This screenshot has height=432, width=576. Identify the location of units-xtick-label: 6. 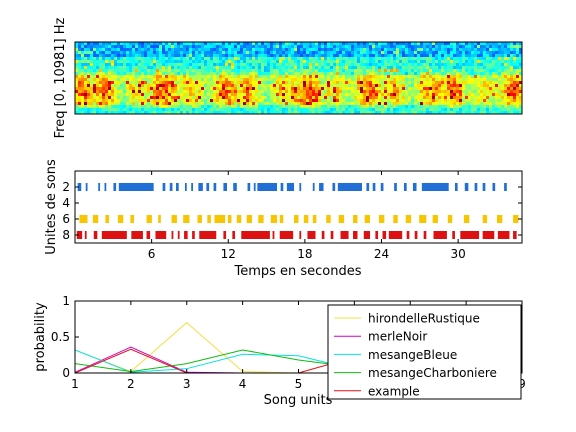
(152, 254).